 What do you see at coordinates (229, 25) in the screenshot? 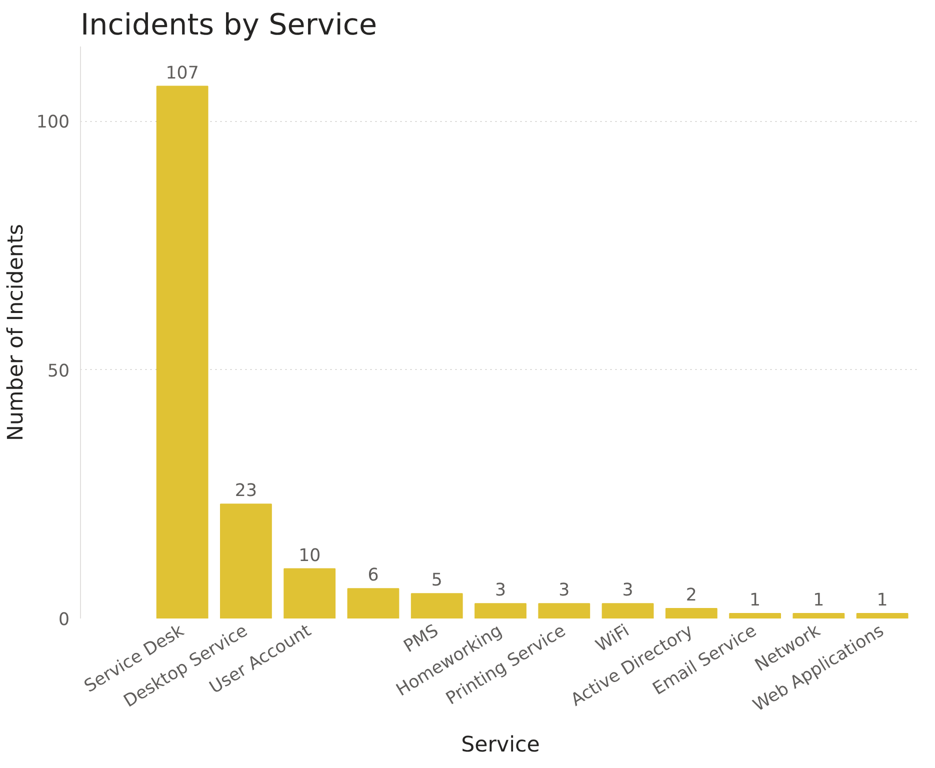
I see `chart-title: Incidents by Service` at bounding box center [229, 25].